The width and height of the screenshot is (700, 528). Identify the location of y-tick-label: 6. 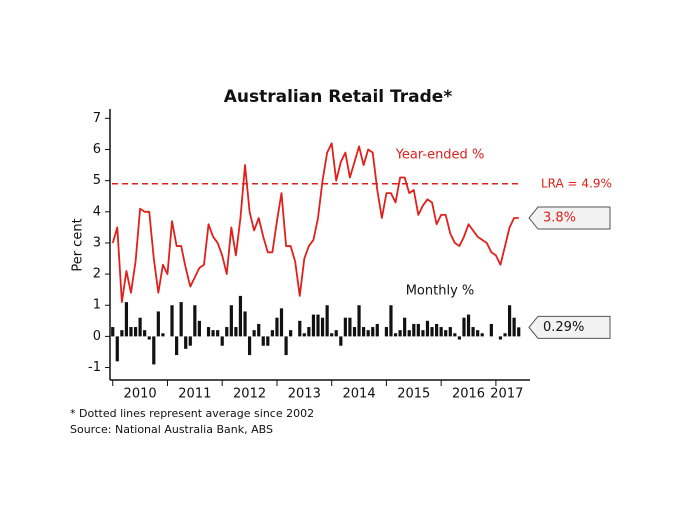
(97, 149).